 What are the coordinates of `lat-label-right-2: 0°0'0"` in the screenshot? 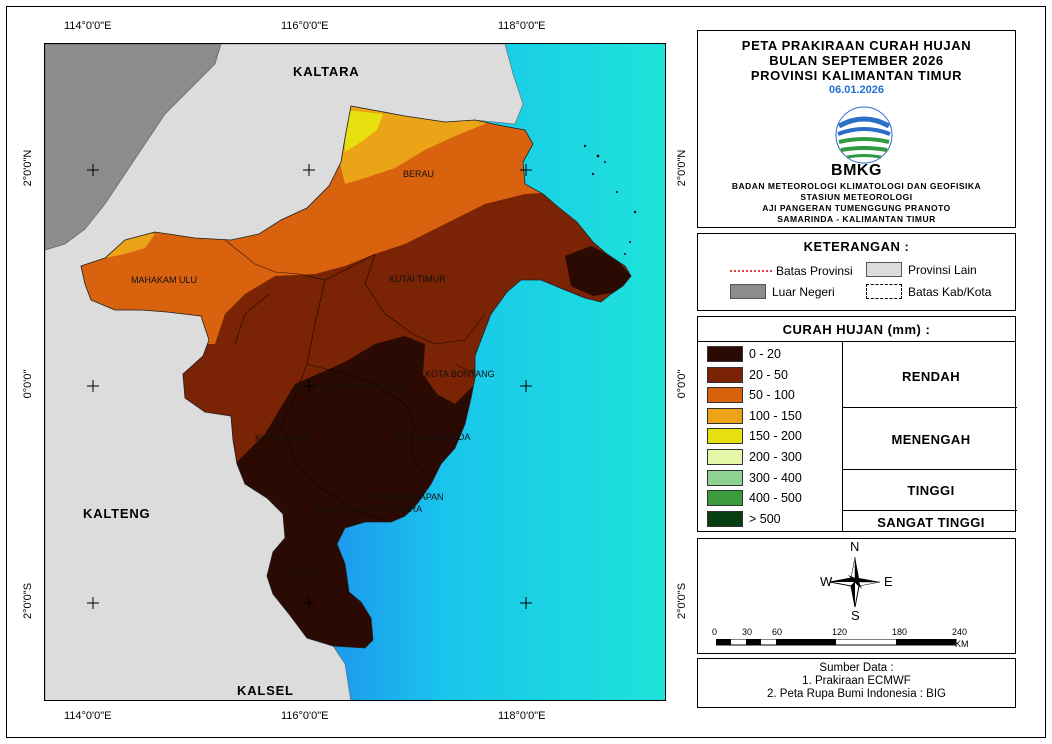 It's located at (682, 384).